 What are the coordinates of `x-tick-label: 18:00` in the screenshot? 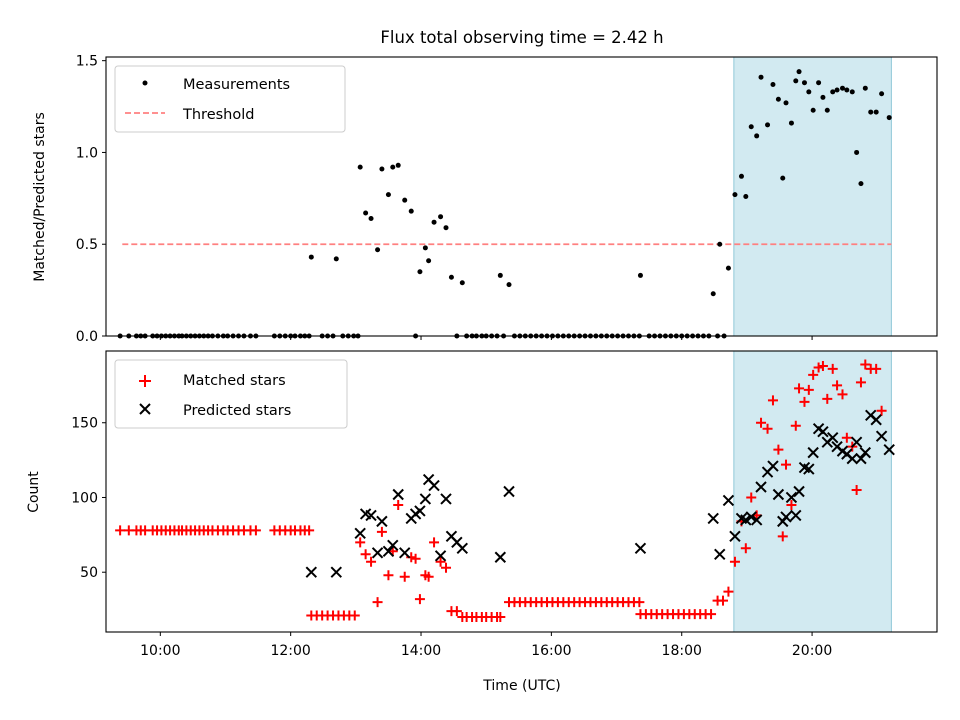 It's located at (682, 651).